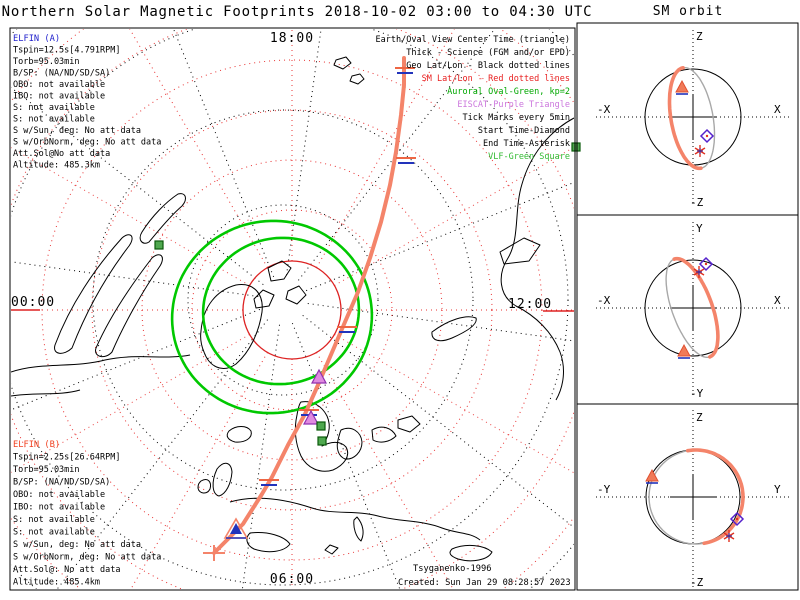 Image resolution: width=800 pixels, height=600 pixels. Describe the element at coordinates (473, 40) in the screenshot. I see `legend-item: Earth/Oval View Center Time (triangle)` at that location.